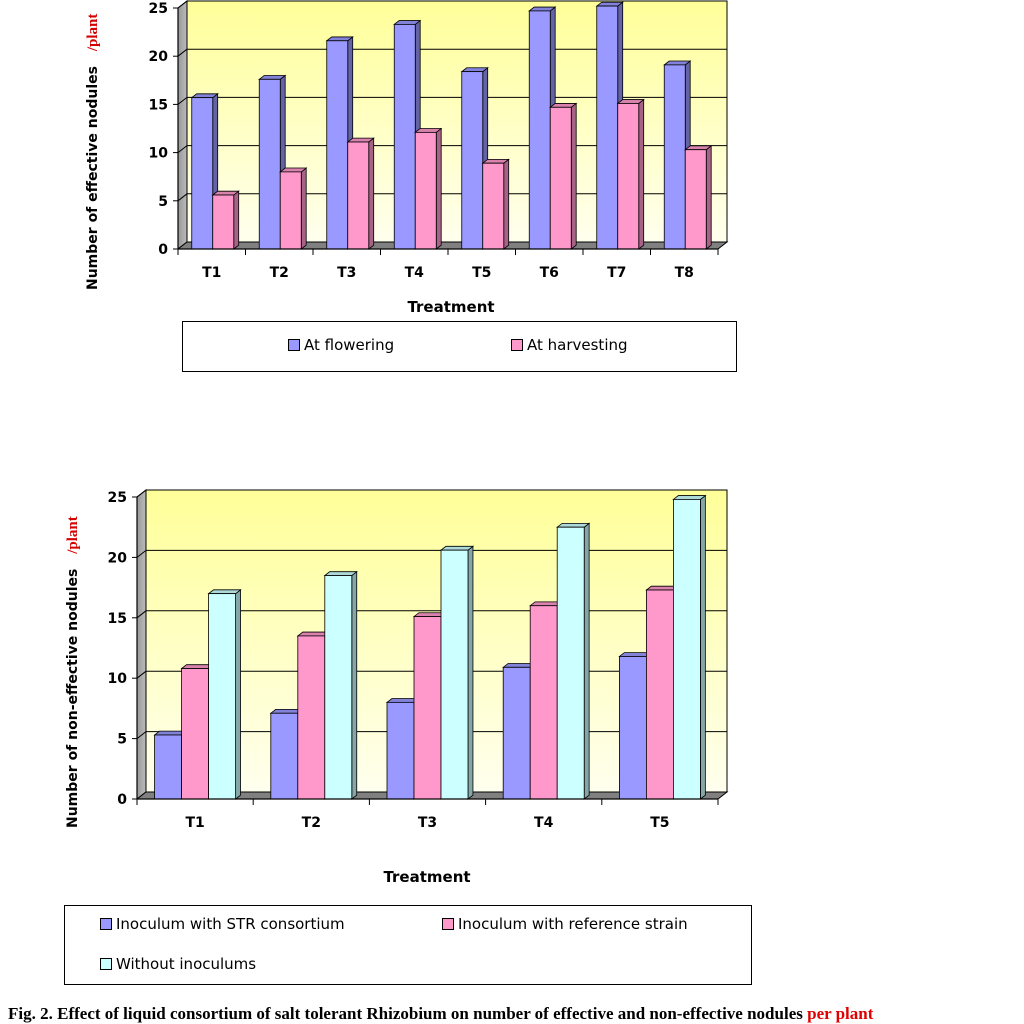 The height and width of the screenshot is (1024, 1024). Describe the element at coordinates (573, 924) in the screenshot. I see `legend-label-reference: Inoculum with reference strain` at that location.